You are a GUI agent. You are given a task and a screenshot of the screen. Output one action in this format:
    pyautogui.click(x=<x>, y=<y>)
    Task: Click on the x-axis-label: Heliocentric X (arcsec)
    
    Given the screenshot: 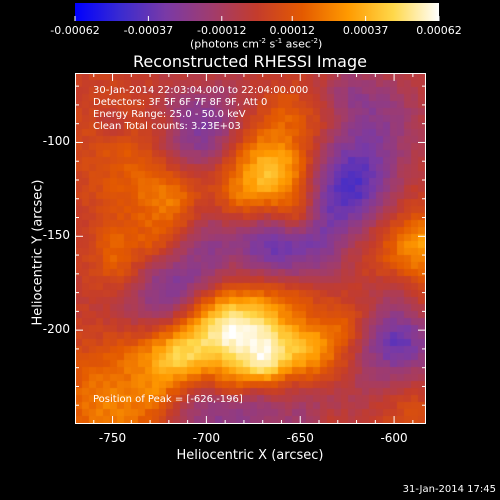 What is the action you would take?
    pyautogui.click(x=250, y=455)
    